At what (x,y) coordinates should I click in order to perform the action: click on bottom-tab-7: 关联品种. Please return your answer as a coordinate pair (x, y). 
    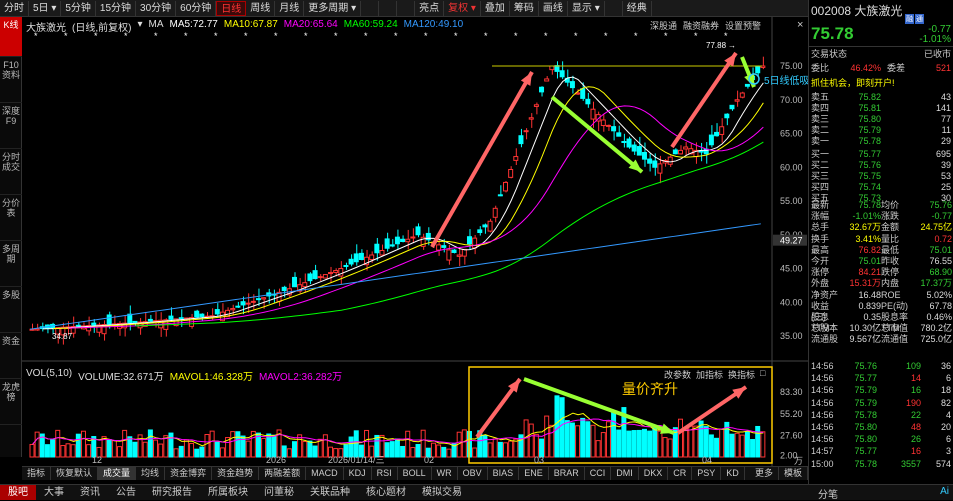
    Looking at the image, I should click on (330, 492).